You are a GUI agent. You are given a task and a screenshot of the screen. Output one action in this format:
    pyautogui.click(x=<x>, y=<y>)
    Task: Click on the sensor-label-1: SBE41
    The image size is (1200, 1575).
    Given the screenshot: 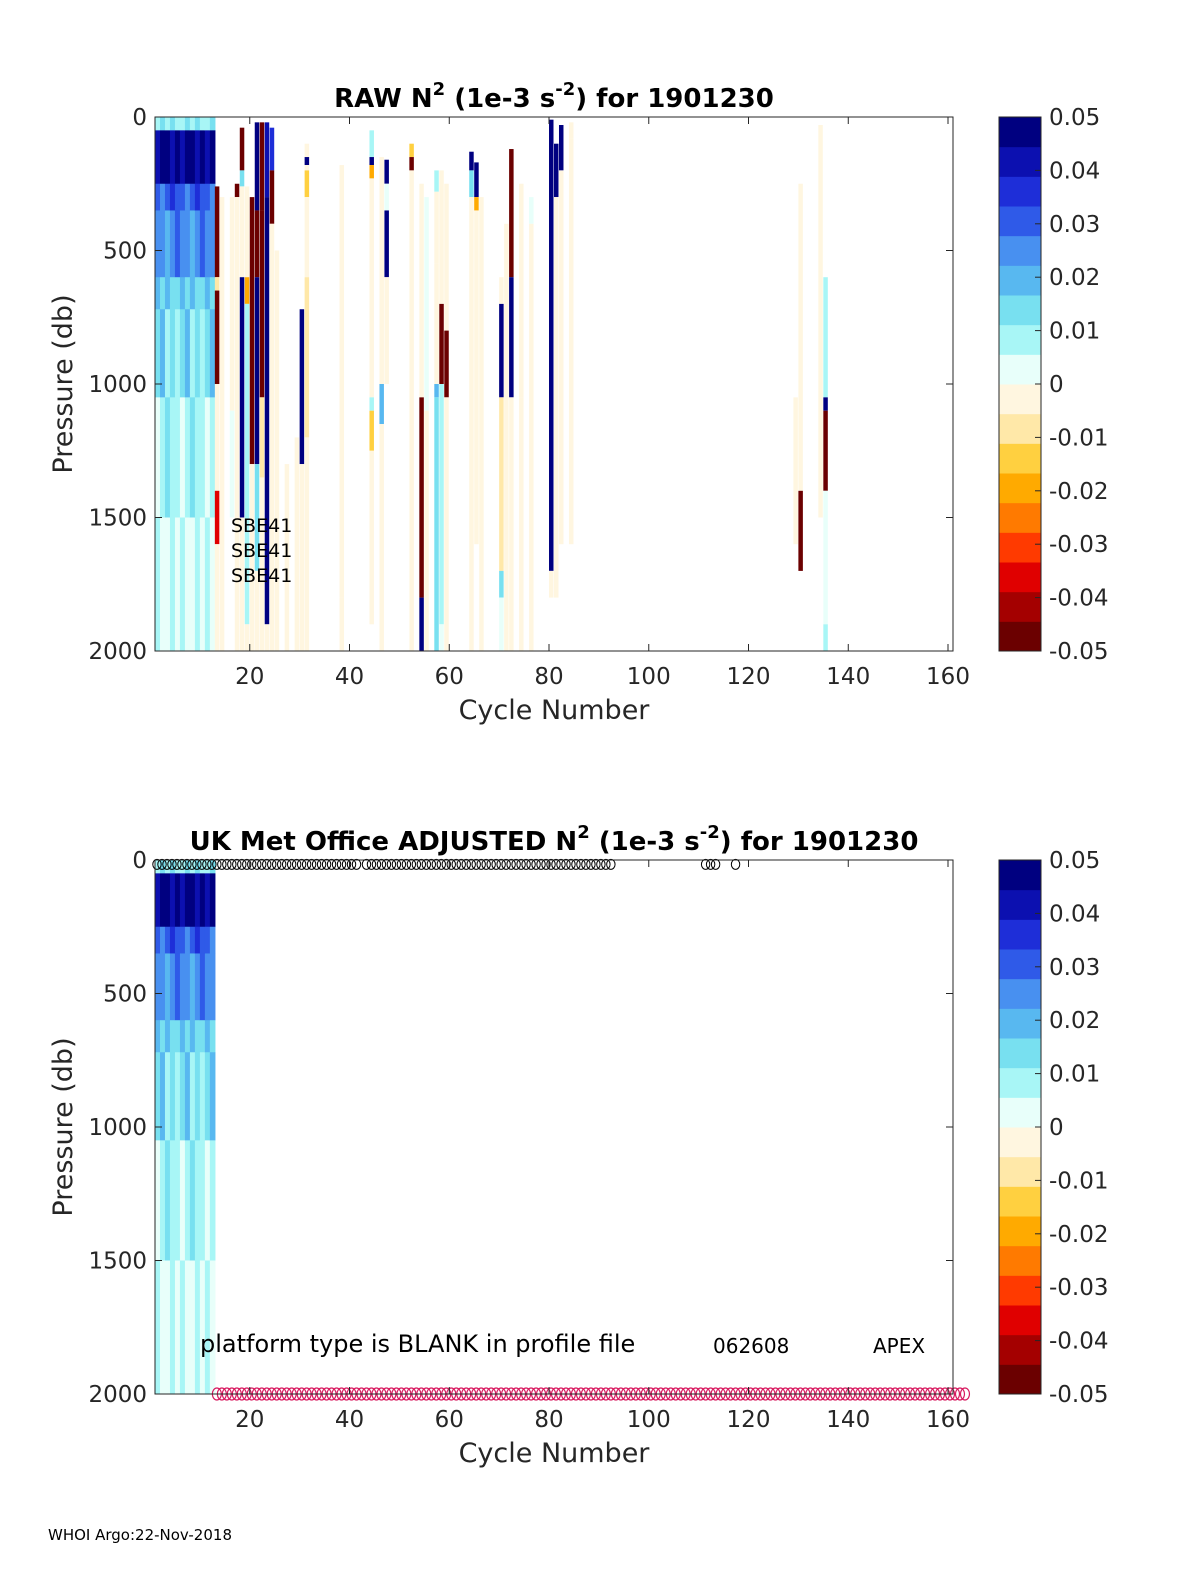 What is the action you would take?
    pyautogui.click(x=261, y=526)
    